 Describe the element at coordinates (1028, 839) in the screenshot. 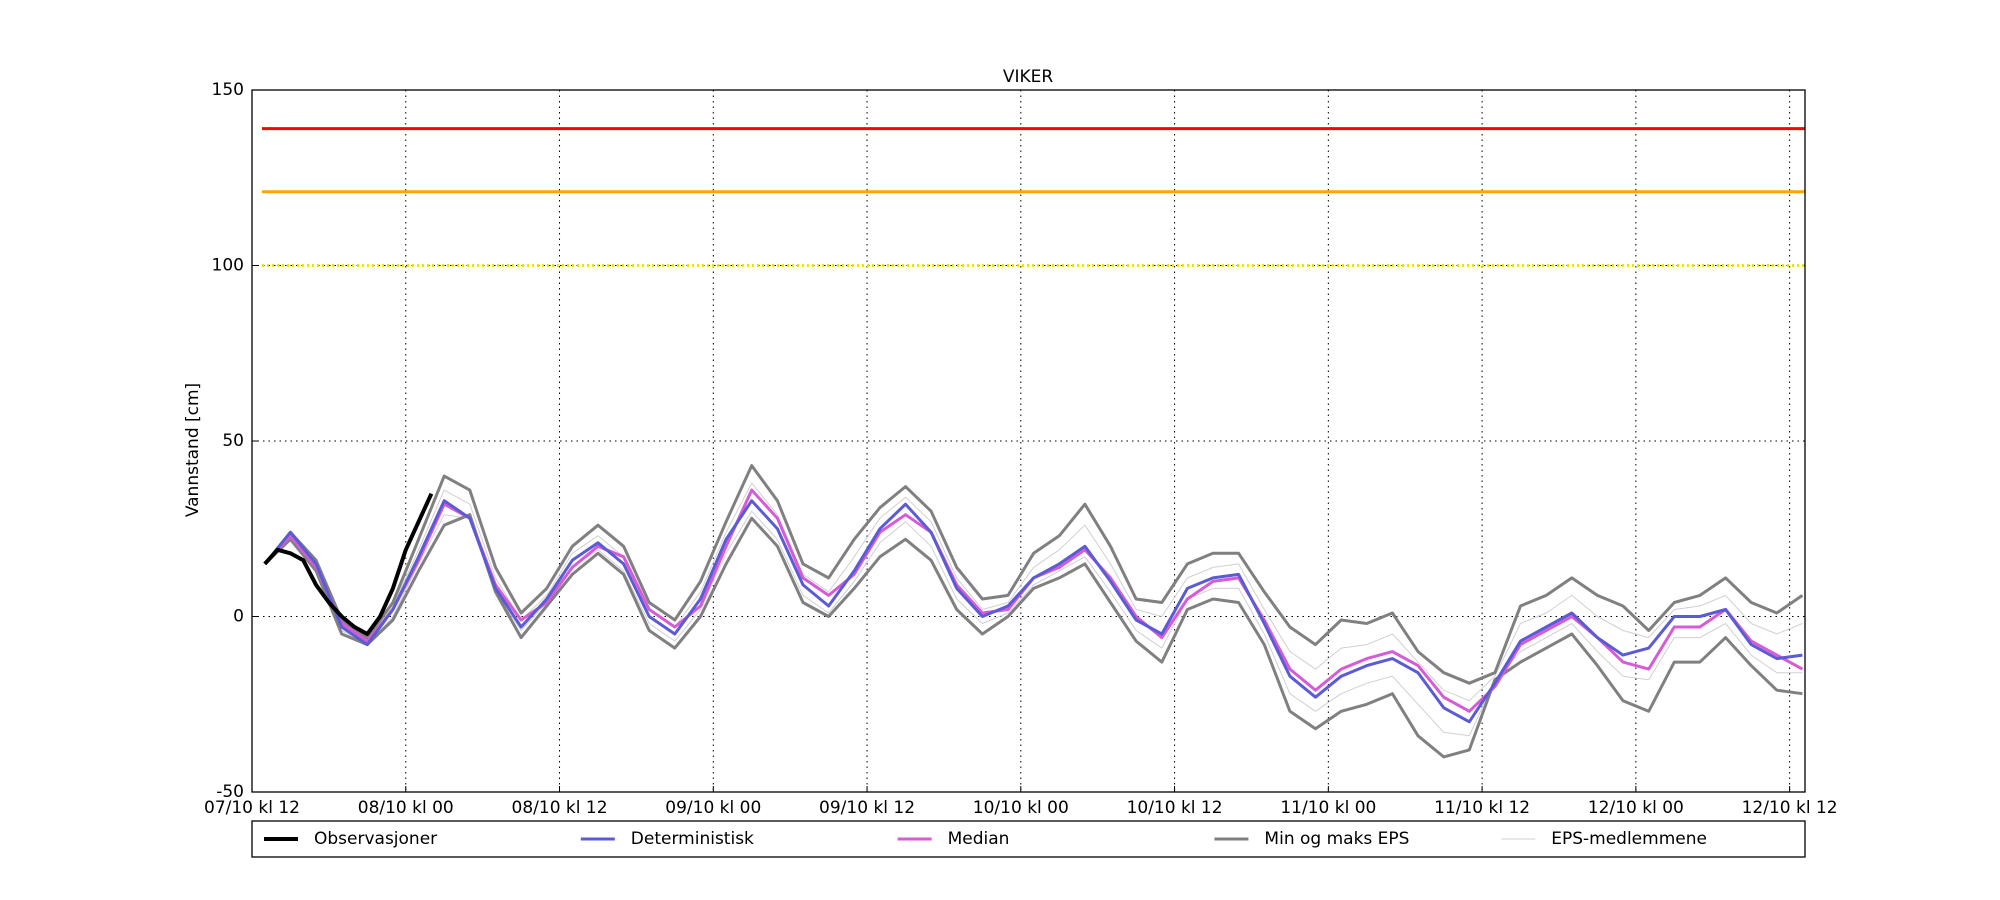

I see `legend-box` at that location.